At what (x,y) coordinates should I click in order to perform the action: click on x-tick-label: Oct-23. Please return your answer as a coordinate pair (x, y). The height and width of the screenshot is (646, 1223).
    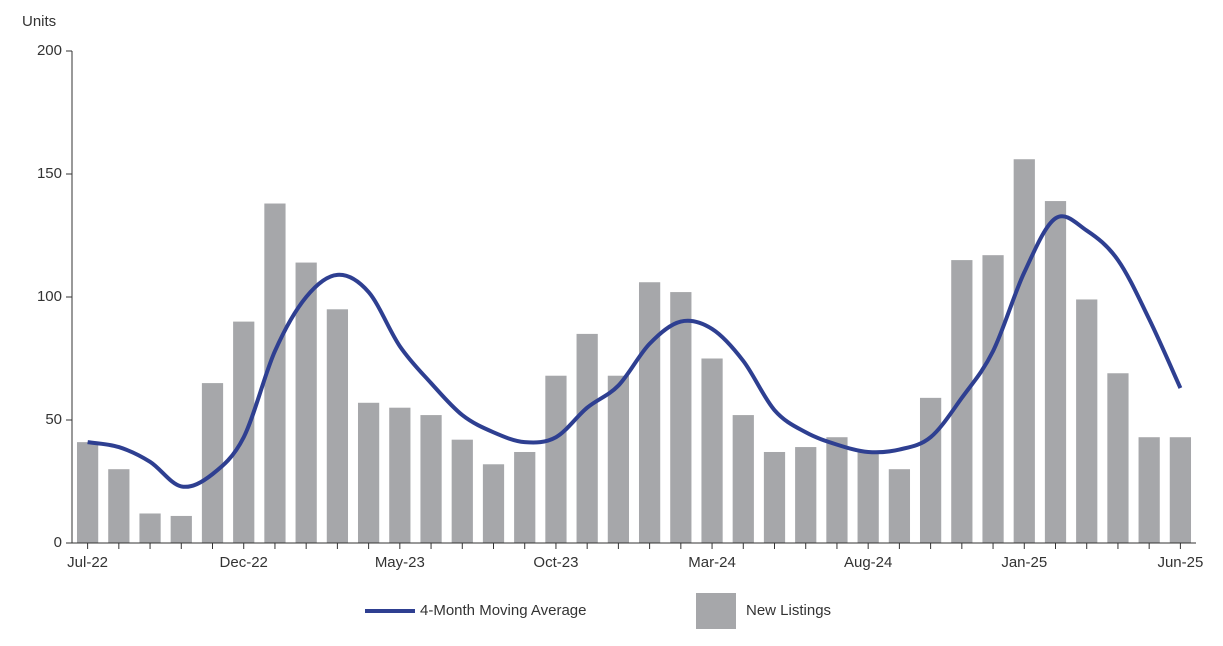
    Looking at the image, I should click on (555, 562).